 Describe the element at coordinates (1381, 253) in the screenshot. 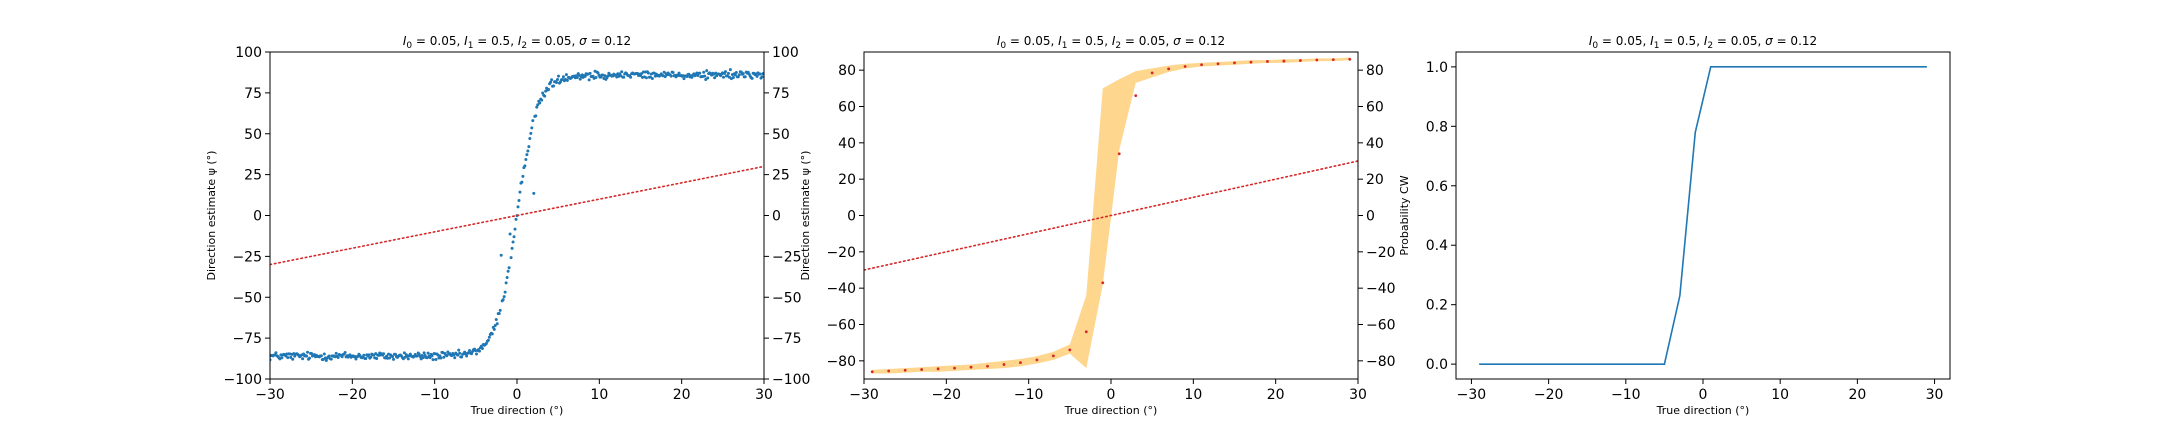

I see `y-right-tick-label: −20` at that location.